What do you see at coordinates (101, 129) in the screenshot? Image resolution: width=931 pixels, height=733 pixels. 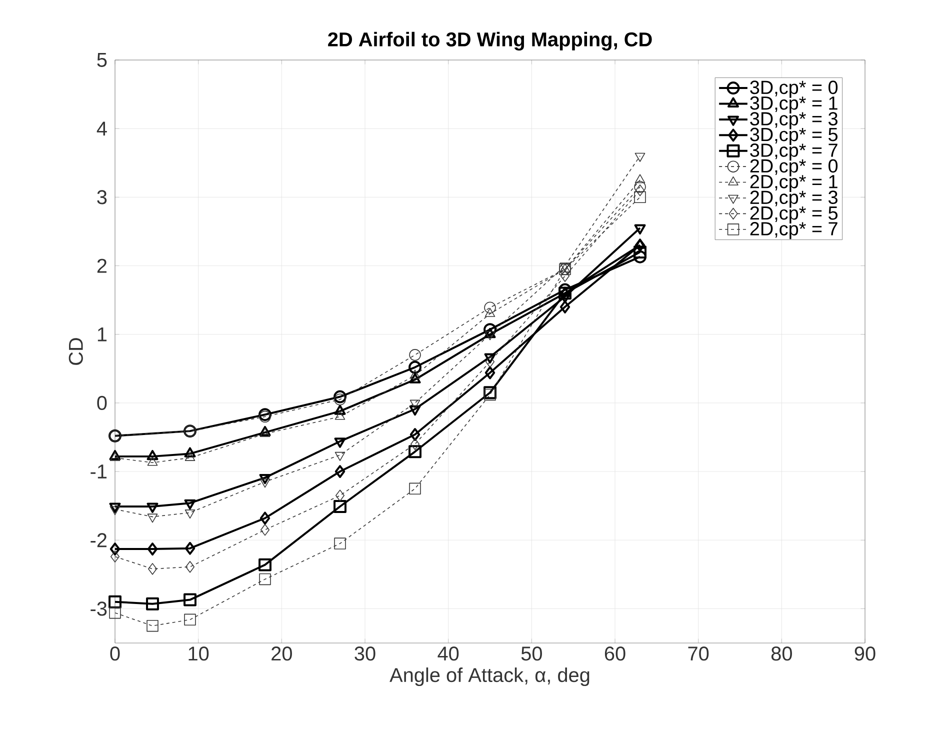 I see `y-tick-label: 4` at bounding box center [101, 129].